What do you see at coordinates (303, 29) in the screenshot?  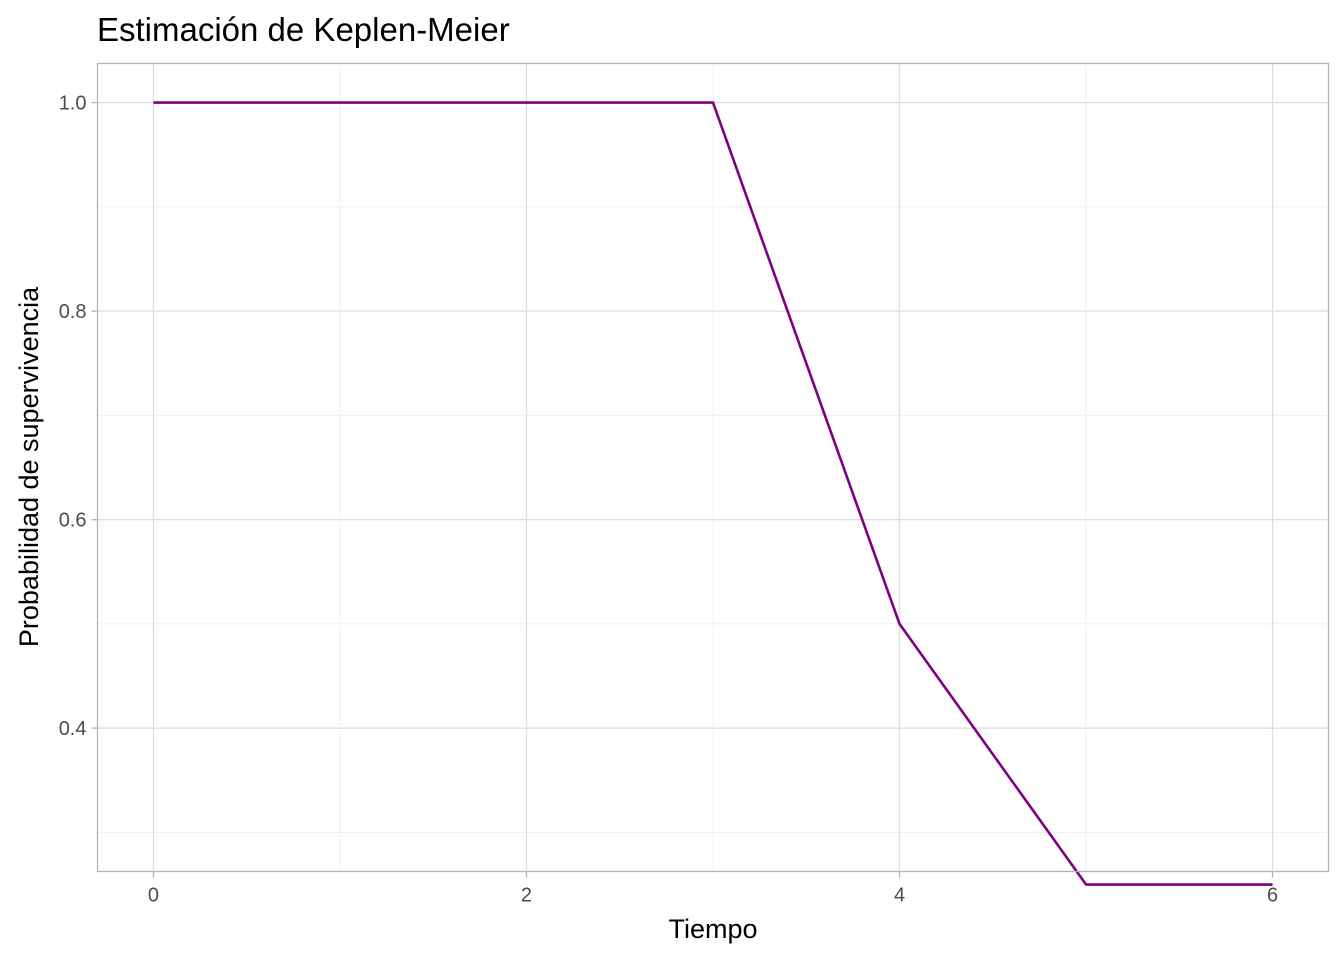 I see `chart-title: Estimación de Keplen-Meier` at bounding box center [303, 29].